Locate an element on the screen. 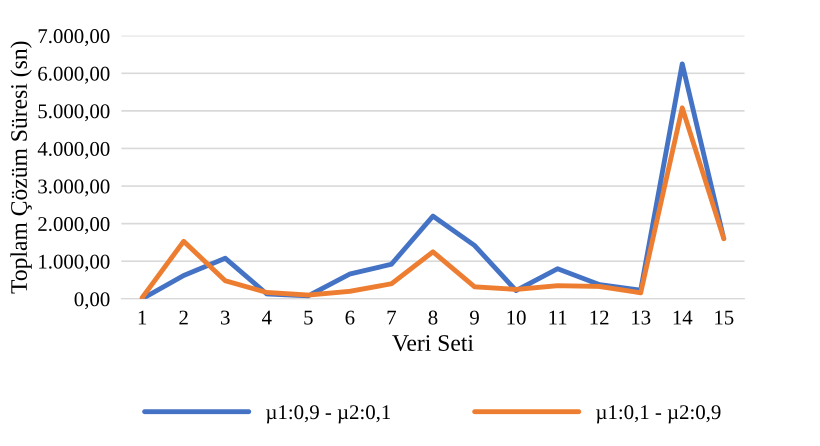 The image size is (820, 446). x-tick-label: 11 is located at coordinates (557, 317).